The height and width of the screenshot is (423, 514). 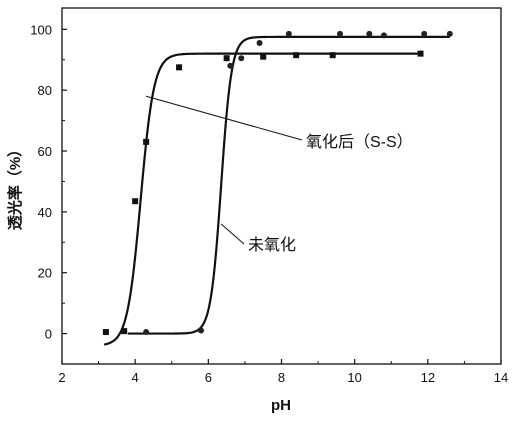 I want to click on x-tick-label: 10, so click(x=354, y=377).